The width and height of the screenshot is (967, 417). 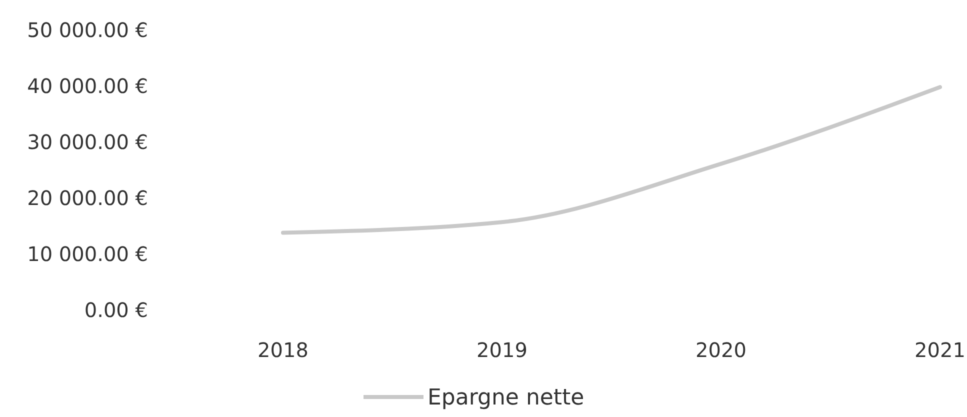 I want to click on y-tick-label: 30 000.00 €, so click(x=87, y=142).